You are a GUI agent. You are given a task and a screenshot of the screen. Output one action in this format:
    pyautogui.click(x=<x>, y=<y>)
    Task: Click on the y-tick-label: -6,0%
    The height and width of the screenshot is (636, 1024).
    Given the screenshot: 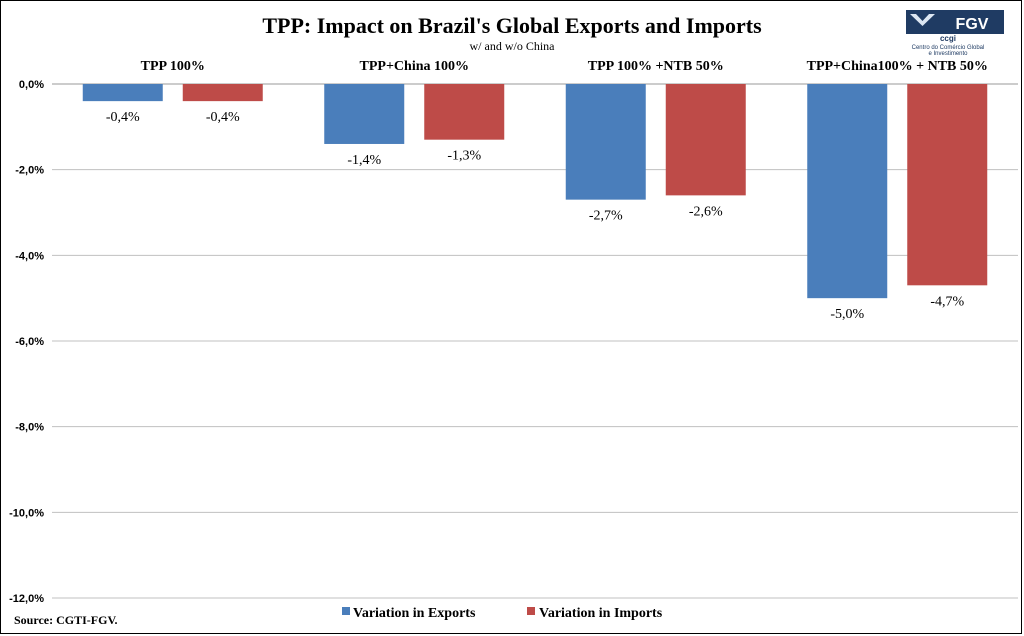 What is the action you would take?
    pyautogui.click(x=29, y=342)
    